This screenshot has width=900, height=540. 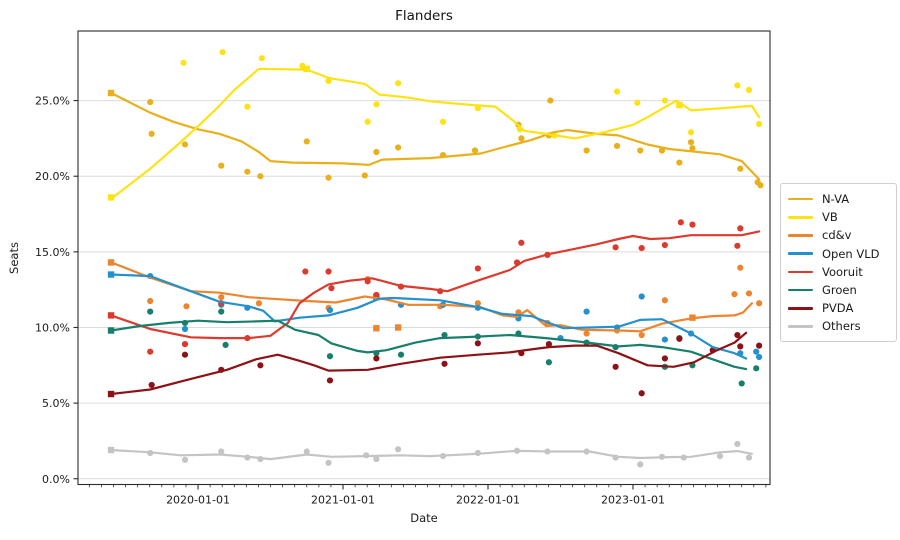 I want to click on trend-line-cd-v, so click(x=431, y=297).